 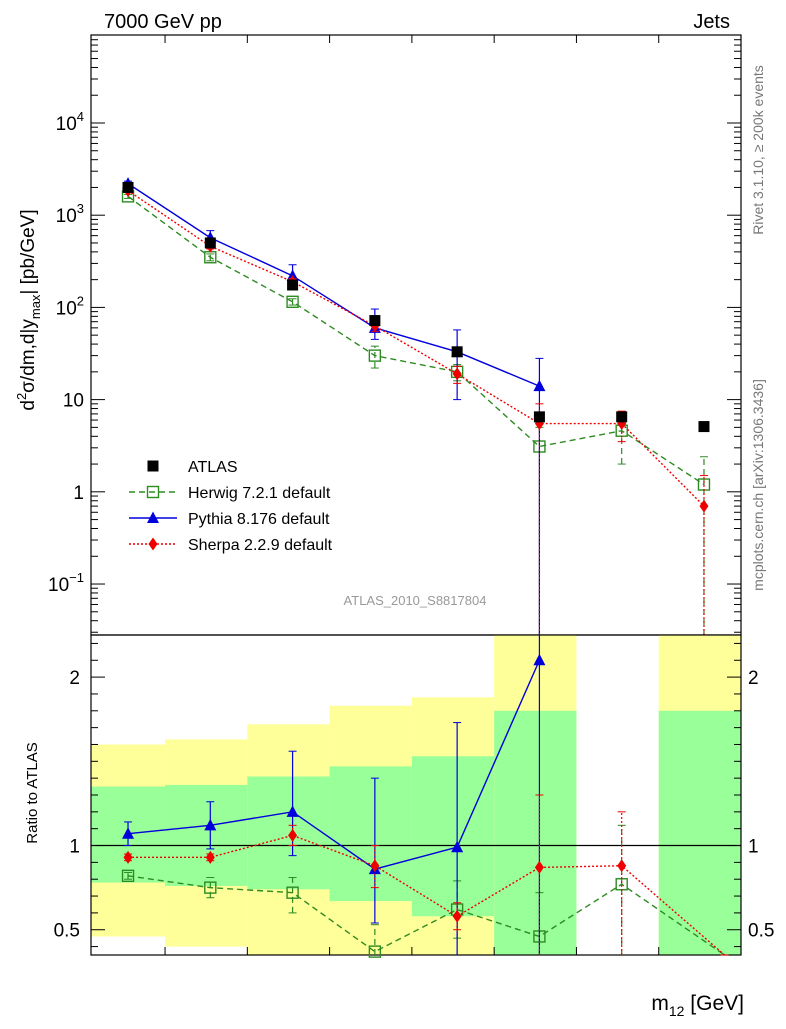 What do you see at coordinates (74, 678) in the screenshot?
I see `ratio-y-tick-label-left: 2` at bounding box center [74, 678].